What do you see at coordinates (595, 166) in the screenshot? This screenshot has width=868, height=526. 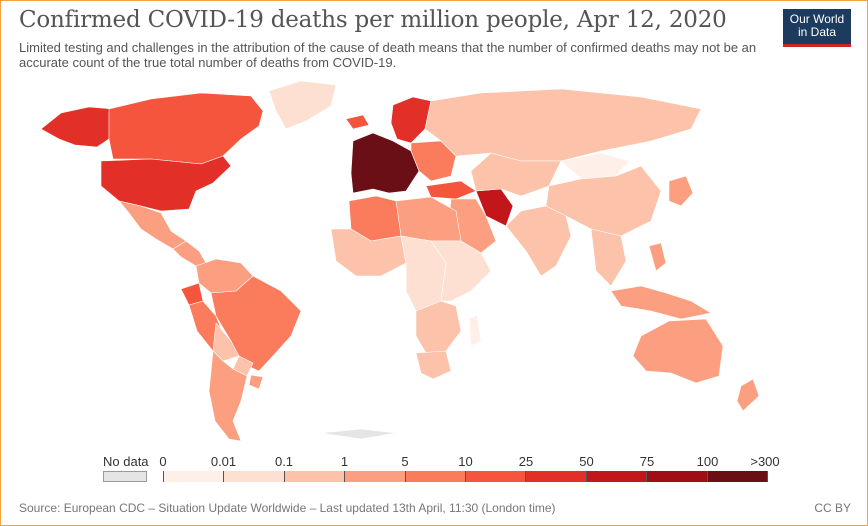 I see `region-mongolia` at bounding box center [595, 166].